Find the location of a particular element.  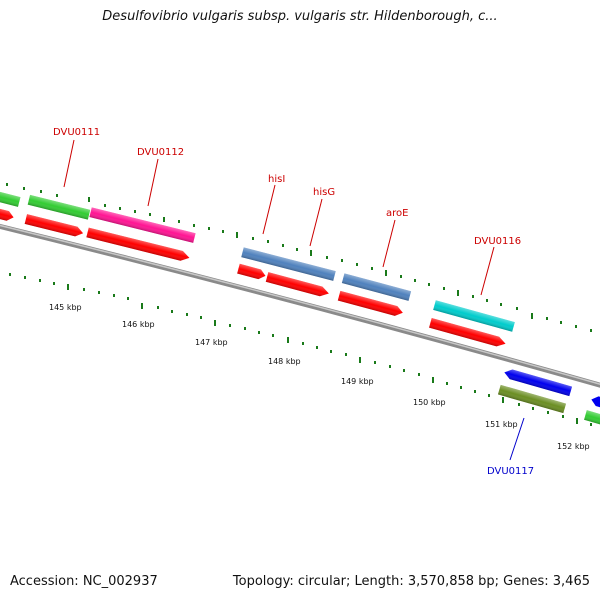

tick-label: 147 kbp is located at coordinates (211, 342).